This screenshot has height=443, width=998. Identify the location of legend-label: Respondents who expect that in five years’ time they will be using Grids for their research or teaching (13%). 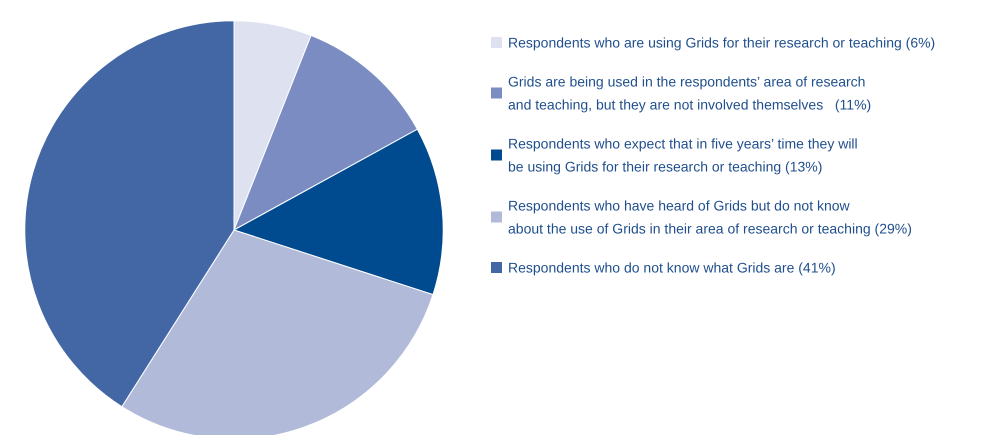
(683, 155).